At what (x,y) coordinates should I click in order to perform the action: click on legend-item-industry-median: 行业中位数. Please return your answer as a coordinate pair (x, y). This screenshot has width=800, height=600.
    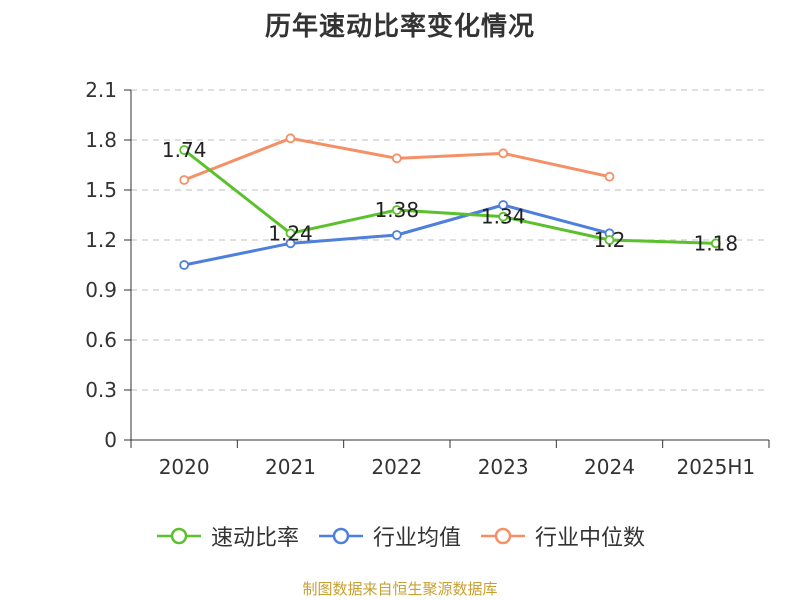
    Looking at the image, I should click on (562, 536).